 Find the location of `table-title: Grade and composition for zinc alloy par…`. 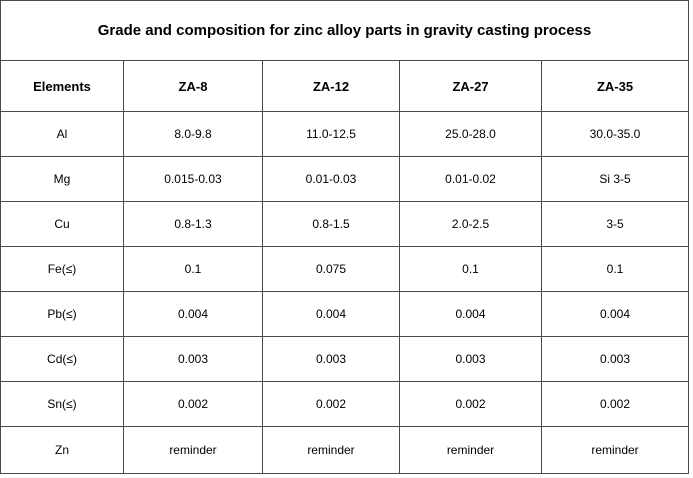

table-title: Grade and composition for zinc alloy par… is located at coordinates (345, 30).